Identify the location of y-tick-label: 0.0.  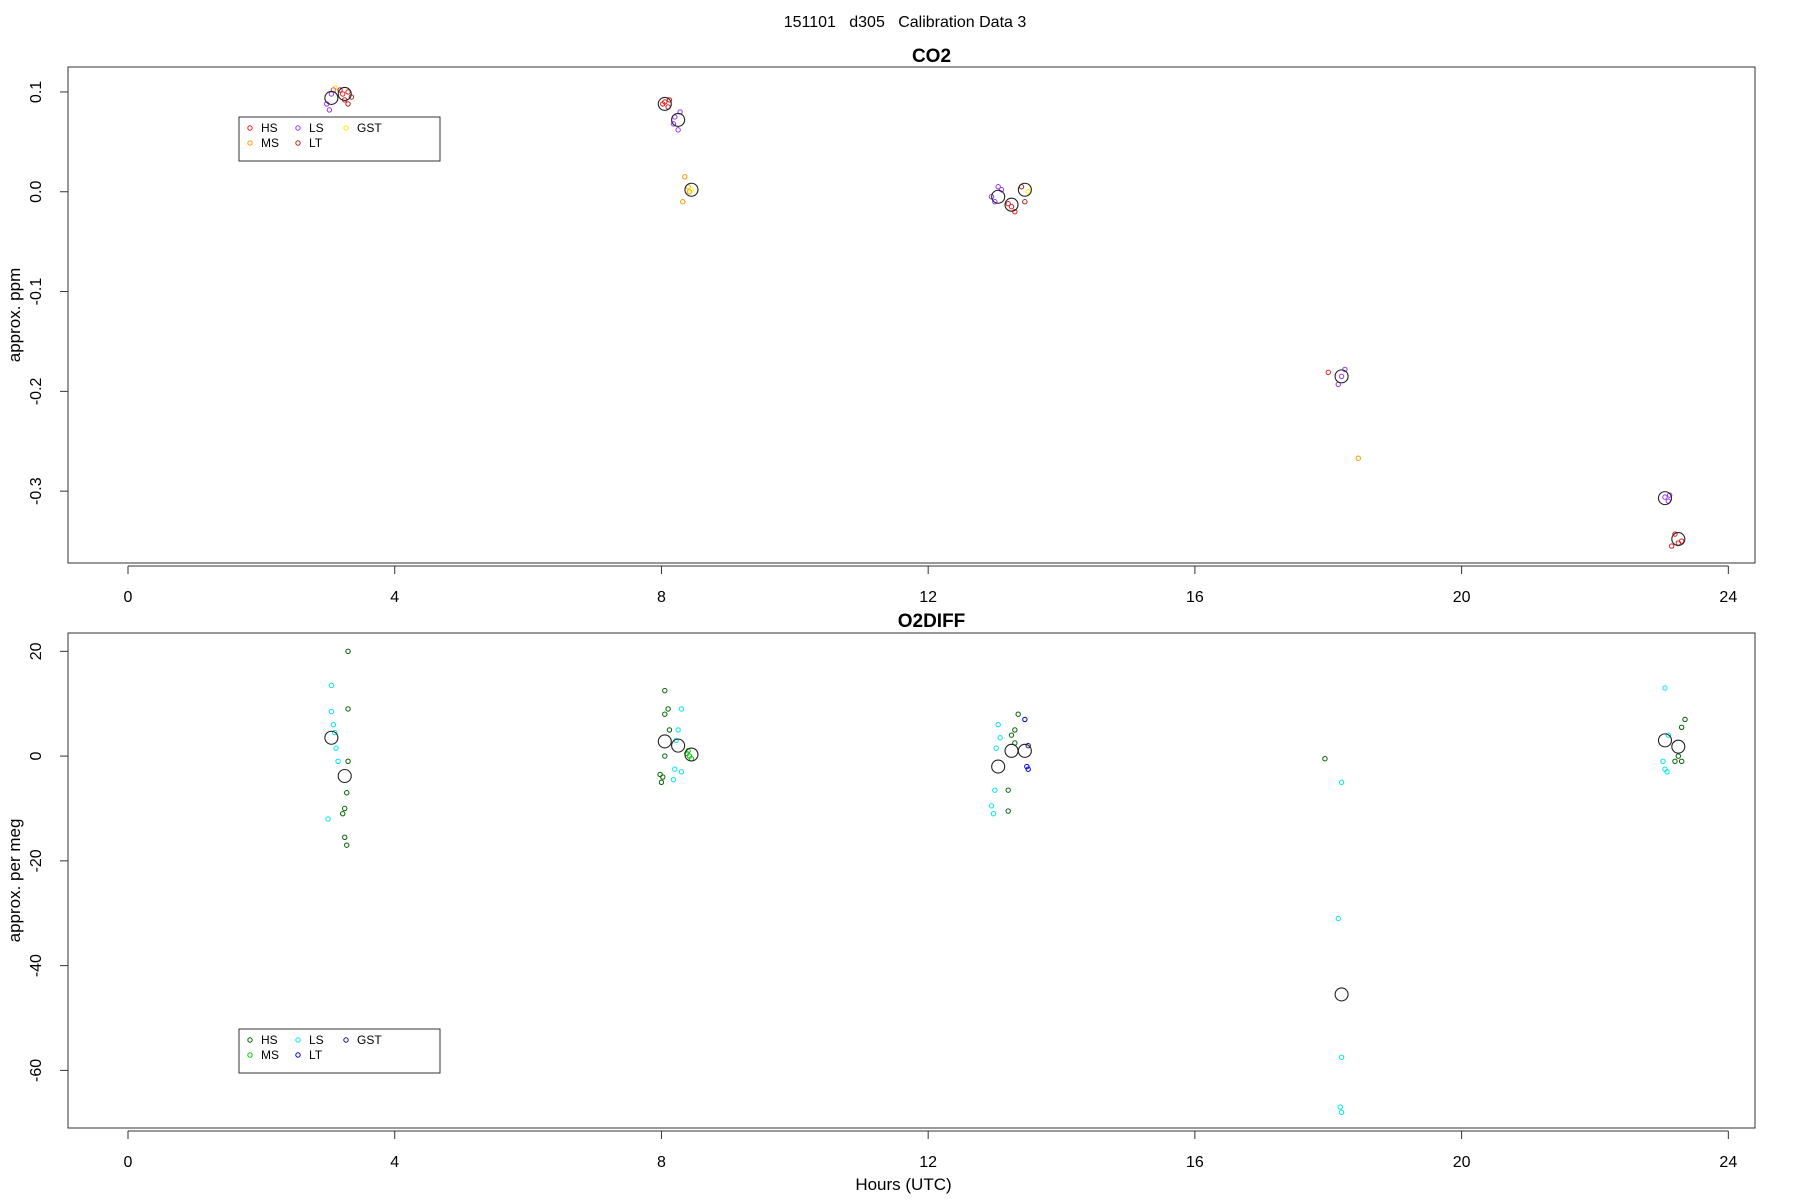
(36, 192).